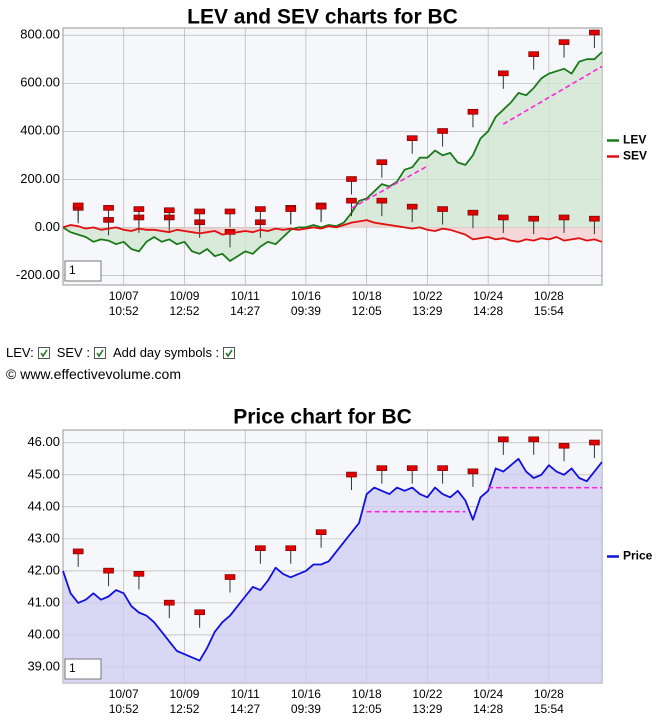 This screenshot has width=662, height=723. I want to click on y-tick-label: 39.00, so click(43, 665).